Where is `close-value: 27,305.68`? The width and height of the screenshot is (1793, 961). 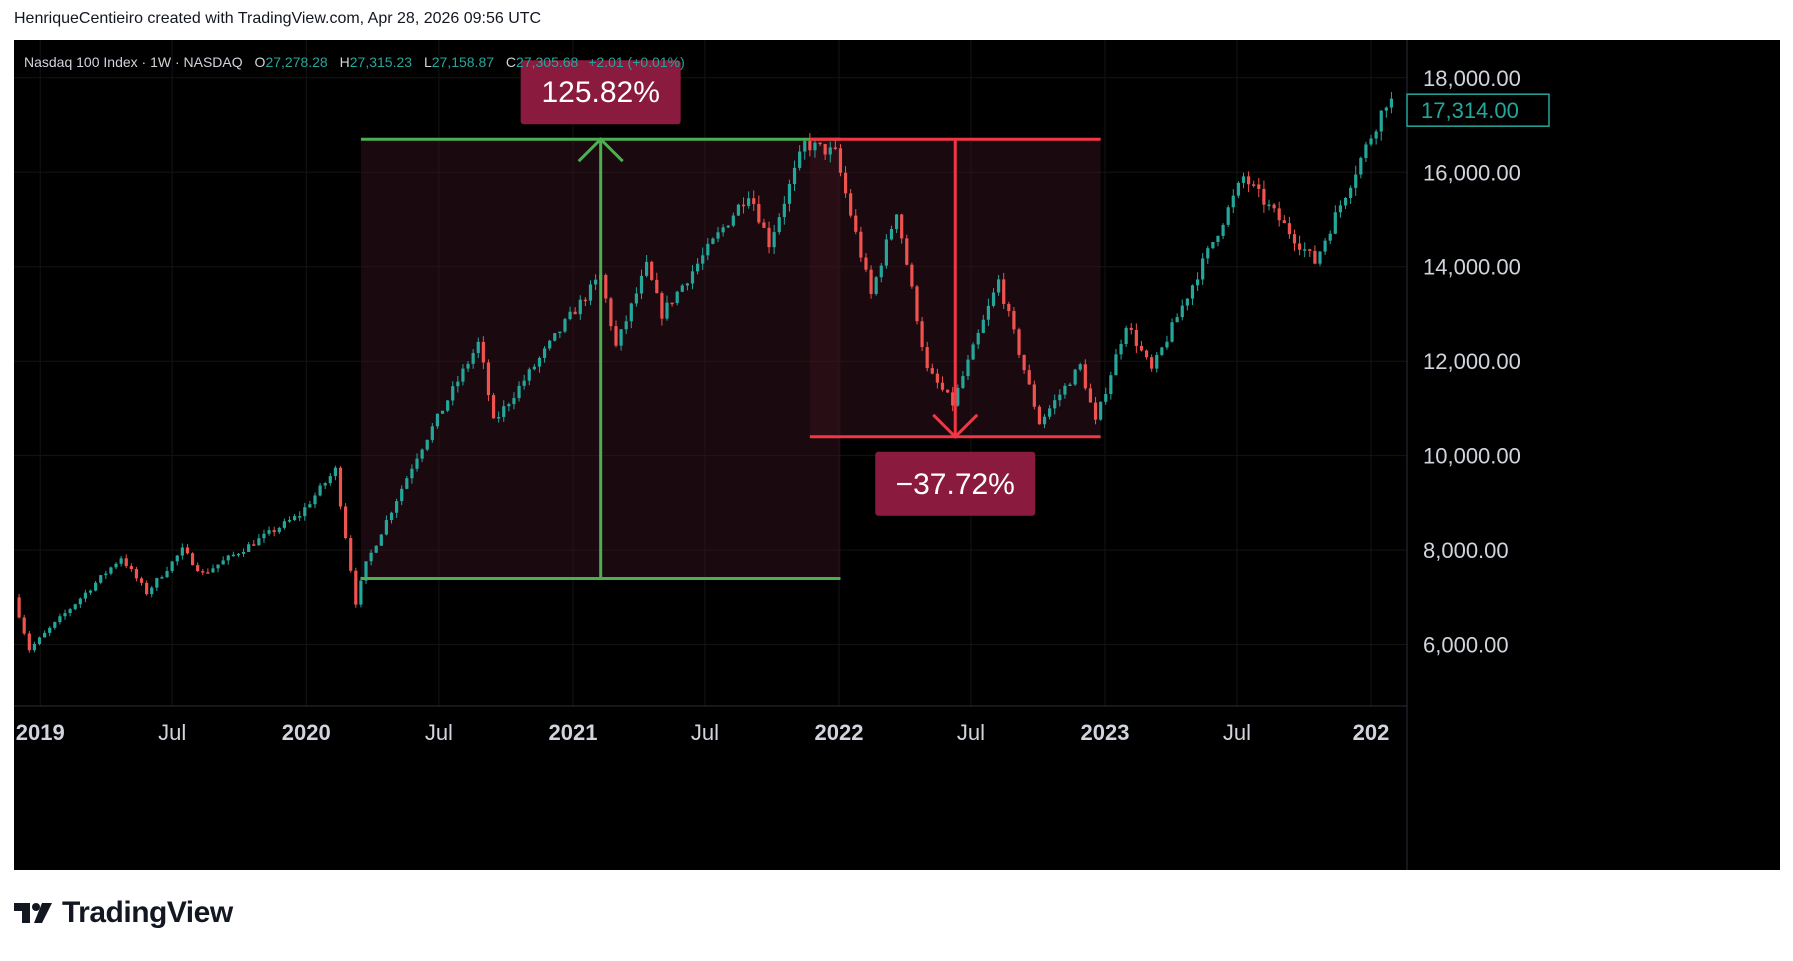 close-value: 27,305.68 is located at coordinates (547, 62).